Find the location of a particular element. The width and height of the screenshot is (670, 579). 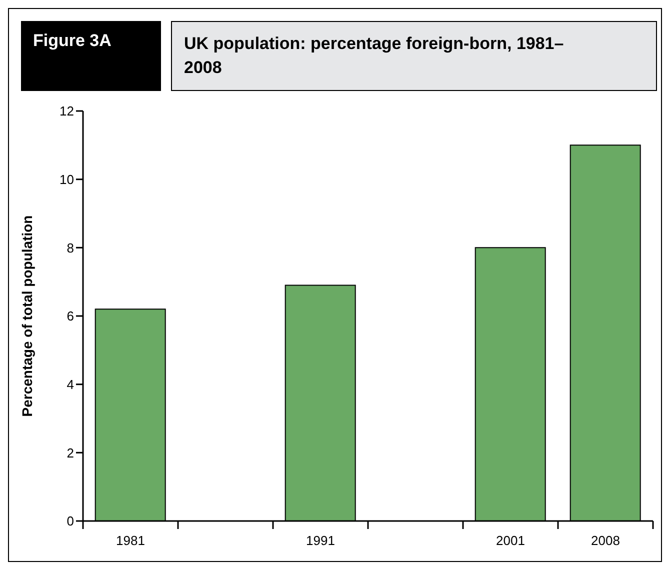

x-tick-label: 2001 is located at coordinates (510, 540).